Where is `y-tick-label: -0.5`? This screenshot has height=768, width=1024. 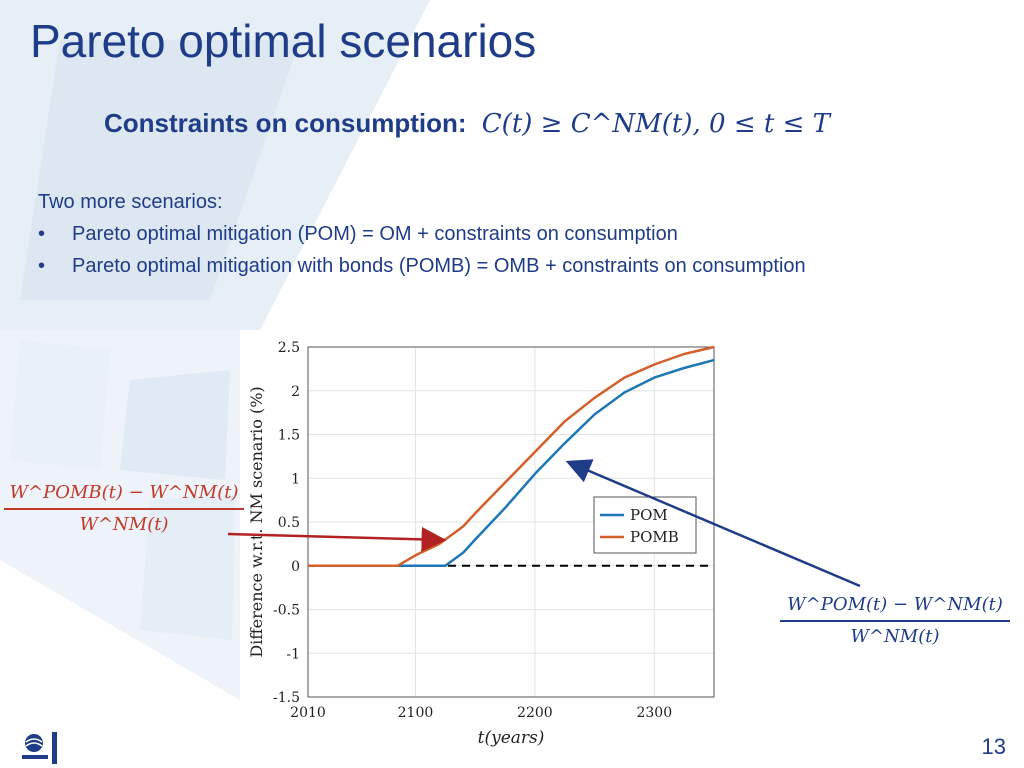 y-tick-label: -0.5 is located at coordinates (286, 611).